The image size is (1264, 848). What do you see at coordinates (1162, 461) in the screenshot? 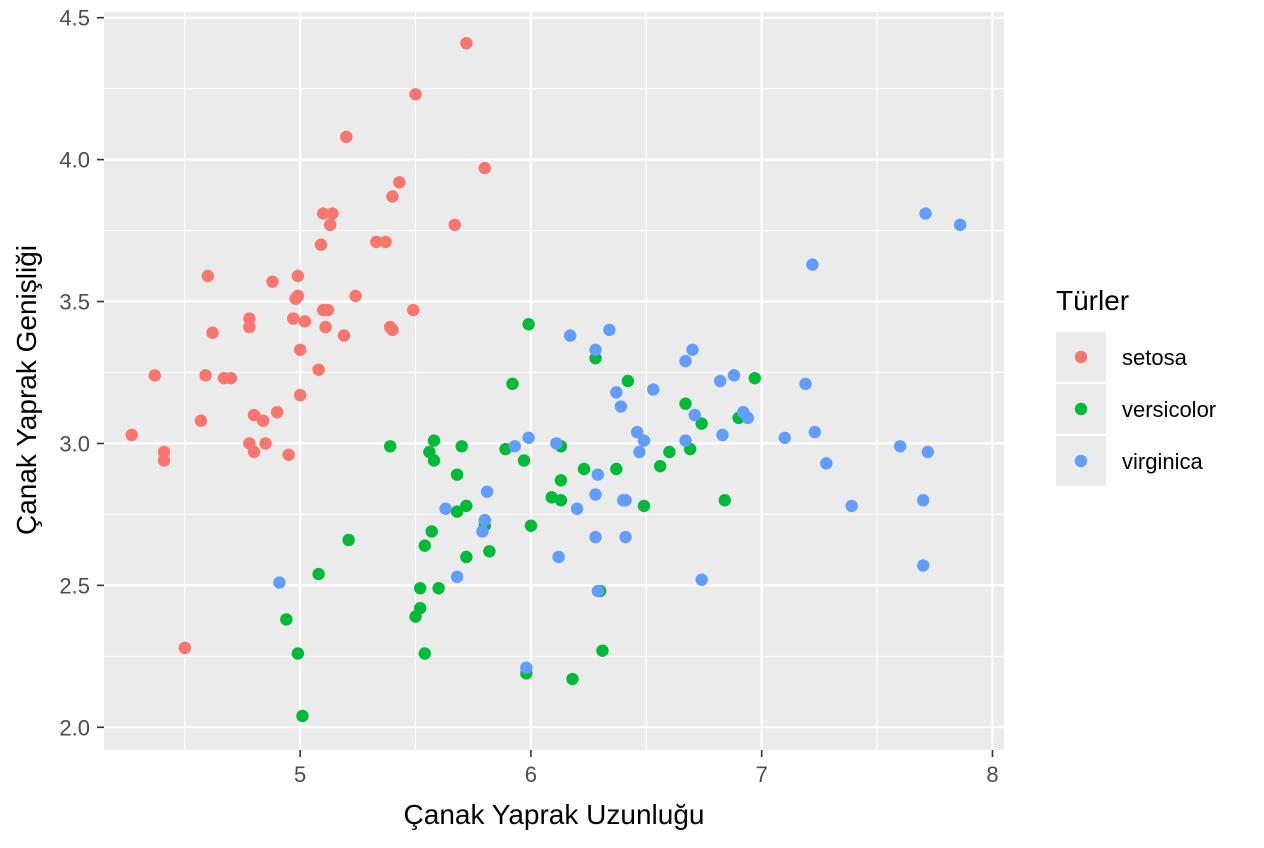
I see `legend-label-virginica: virginica` at bounding box center [1162, 461].